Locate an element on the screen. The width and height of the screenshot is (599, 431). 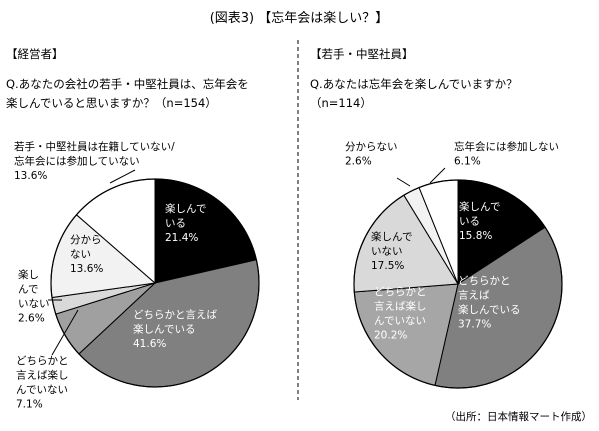
figure-title: (図表3) 【忘年会は楽しい？】 is located at coordinates (299, 18).